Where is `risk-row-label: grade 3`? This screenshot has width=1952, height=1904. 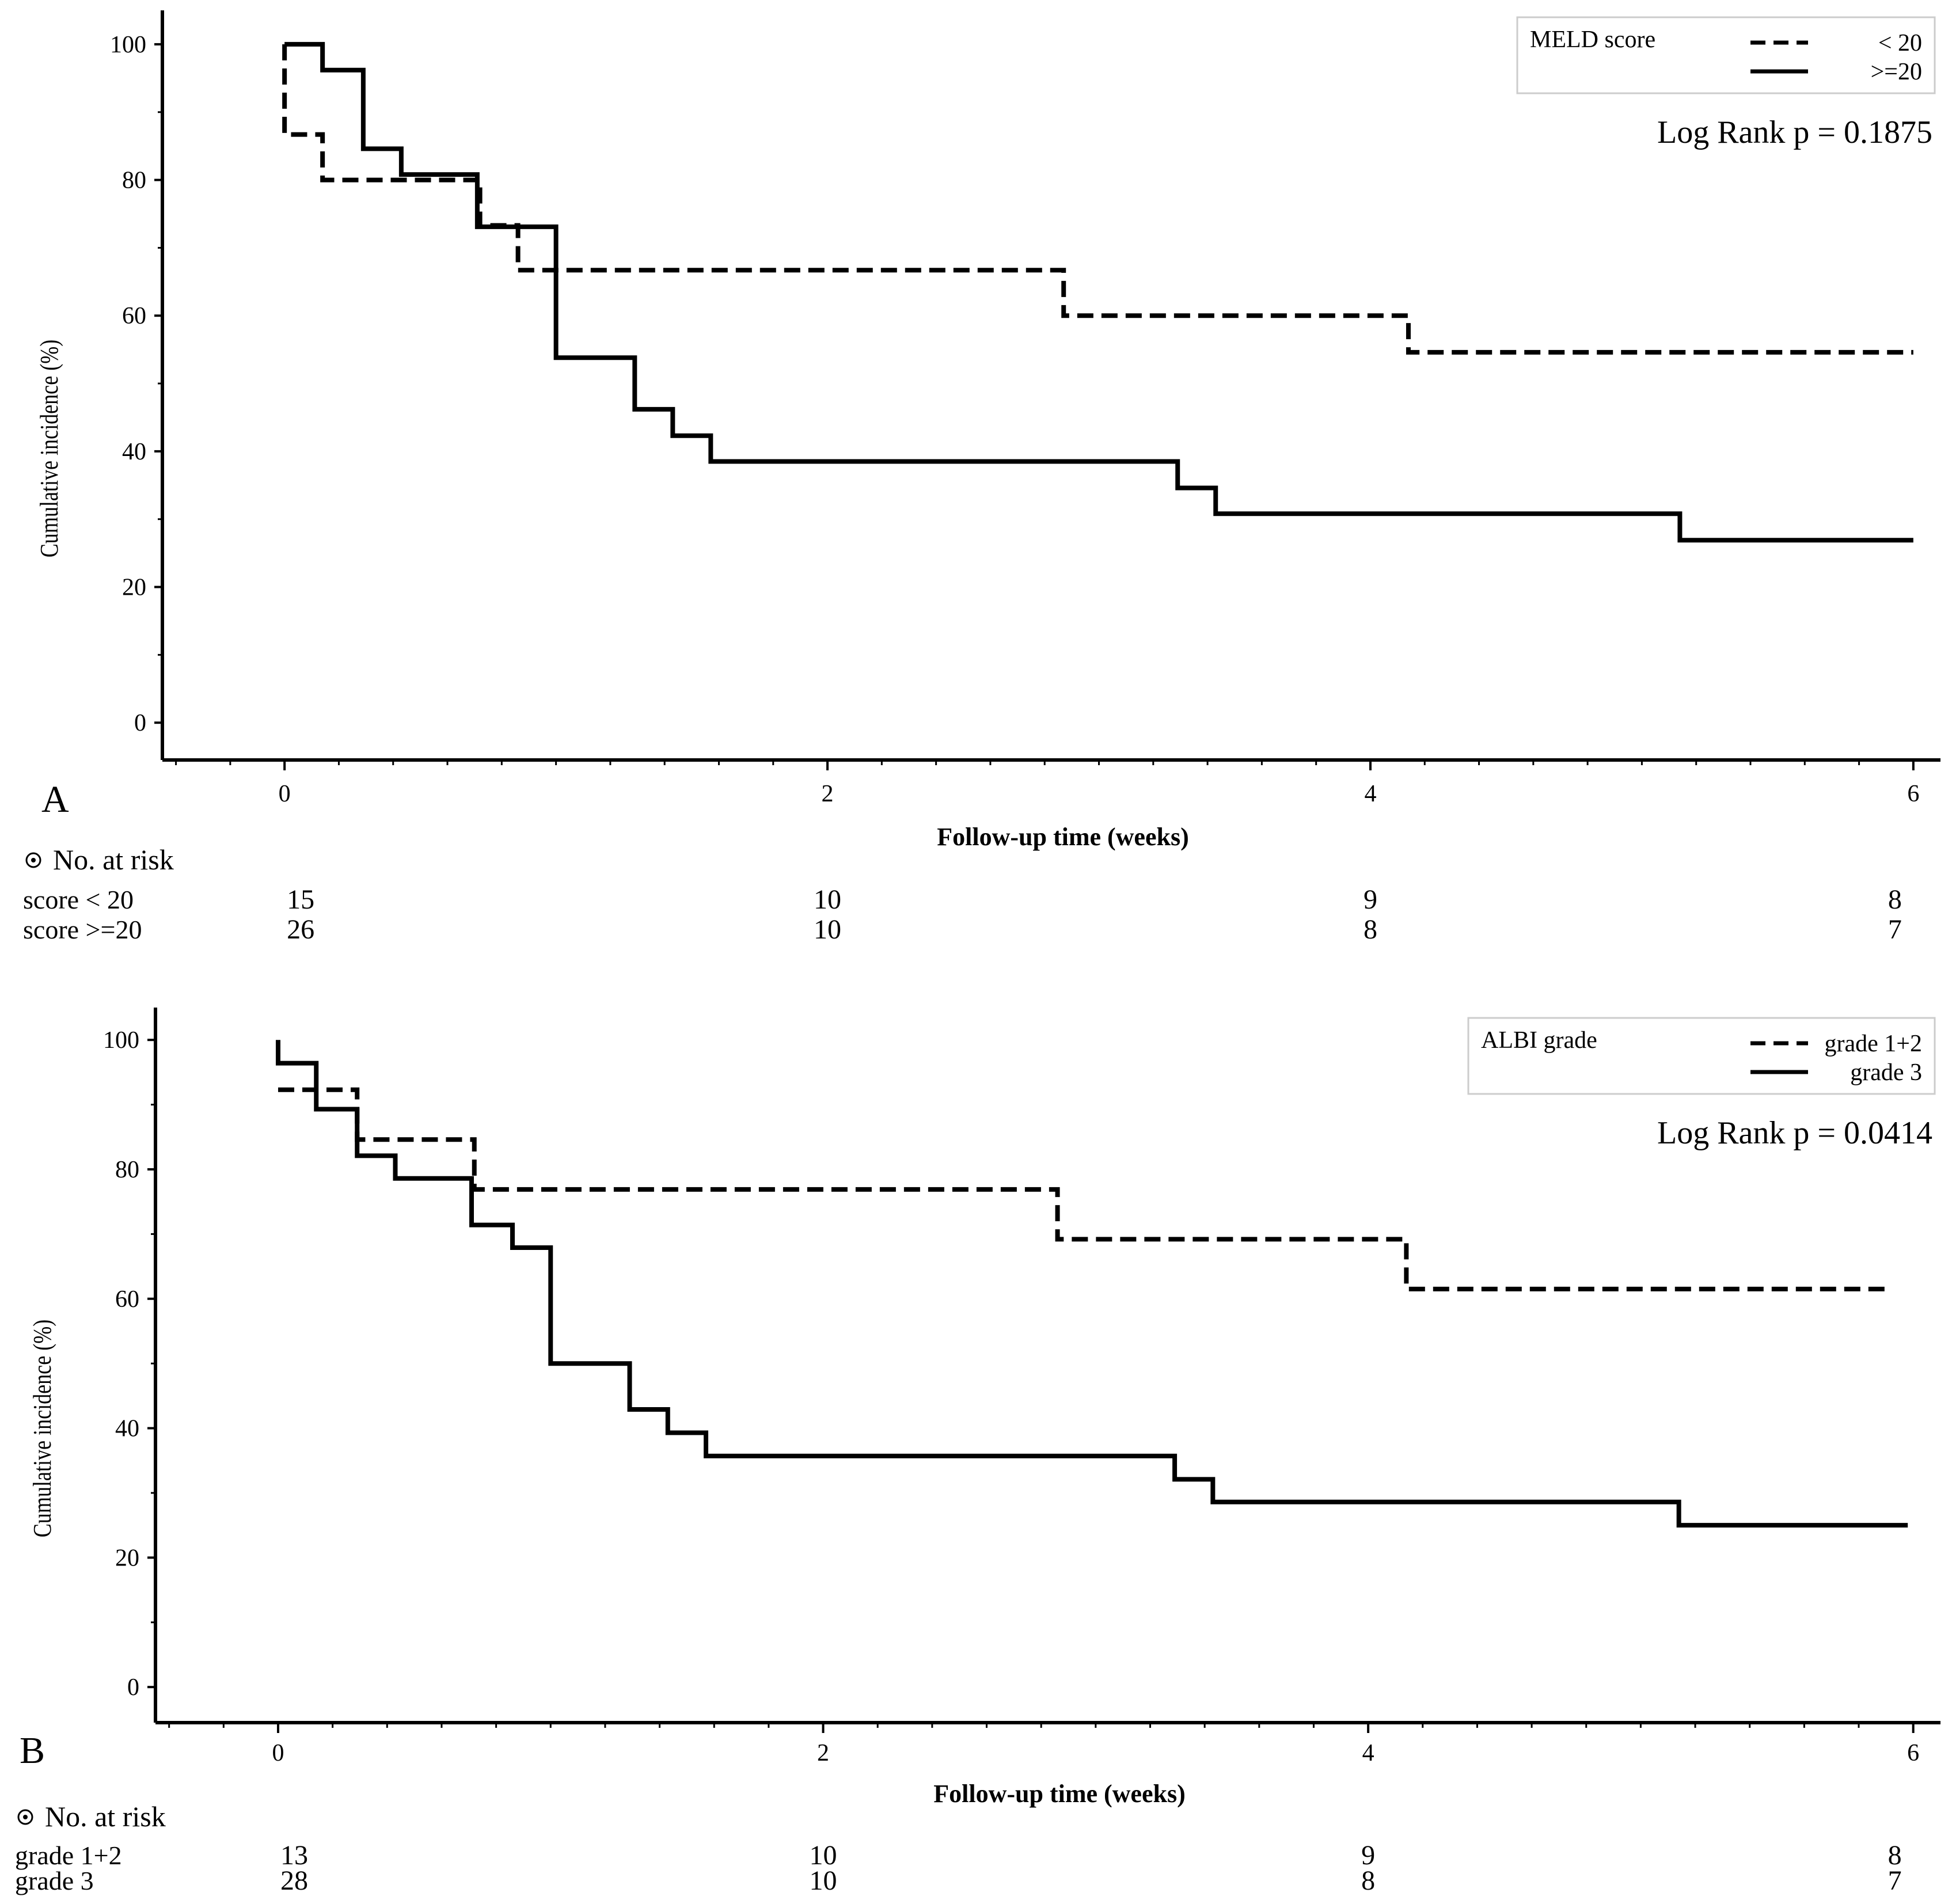
risk-row-label: grade 3 is located at coordinates (54, 1881).